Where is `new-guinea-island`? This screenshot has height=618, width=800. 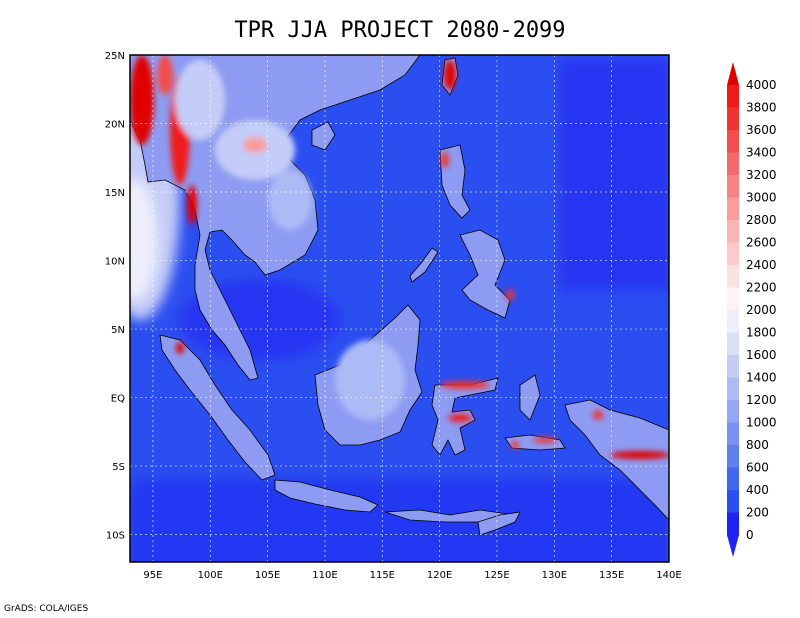 new-guinea-island is located at coordinates (616, 460).